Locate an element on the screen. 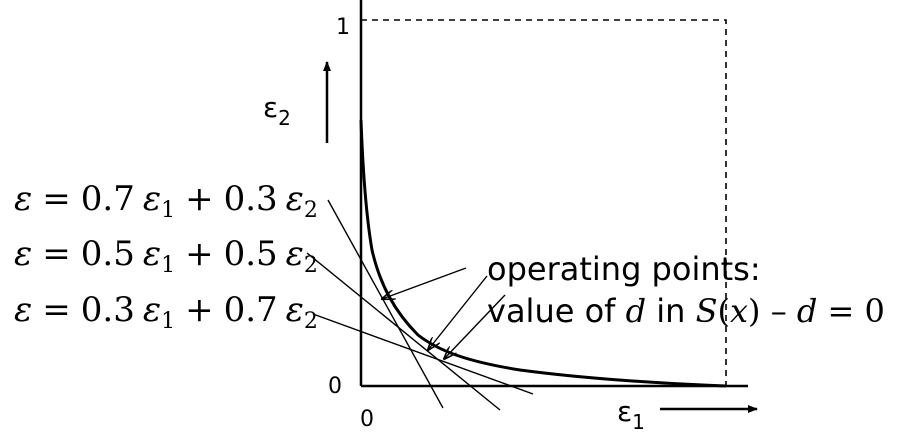  equation-0.7-0.3: ε = 0.7 ε1 +0.3 ε2 is located at coordinates (166, 201).